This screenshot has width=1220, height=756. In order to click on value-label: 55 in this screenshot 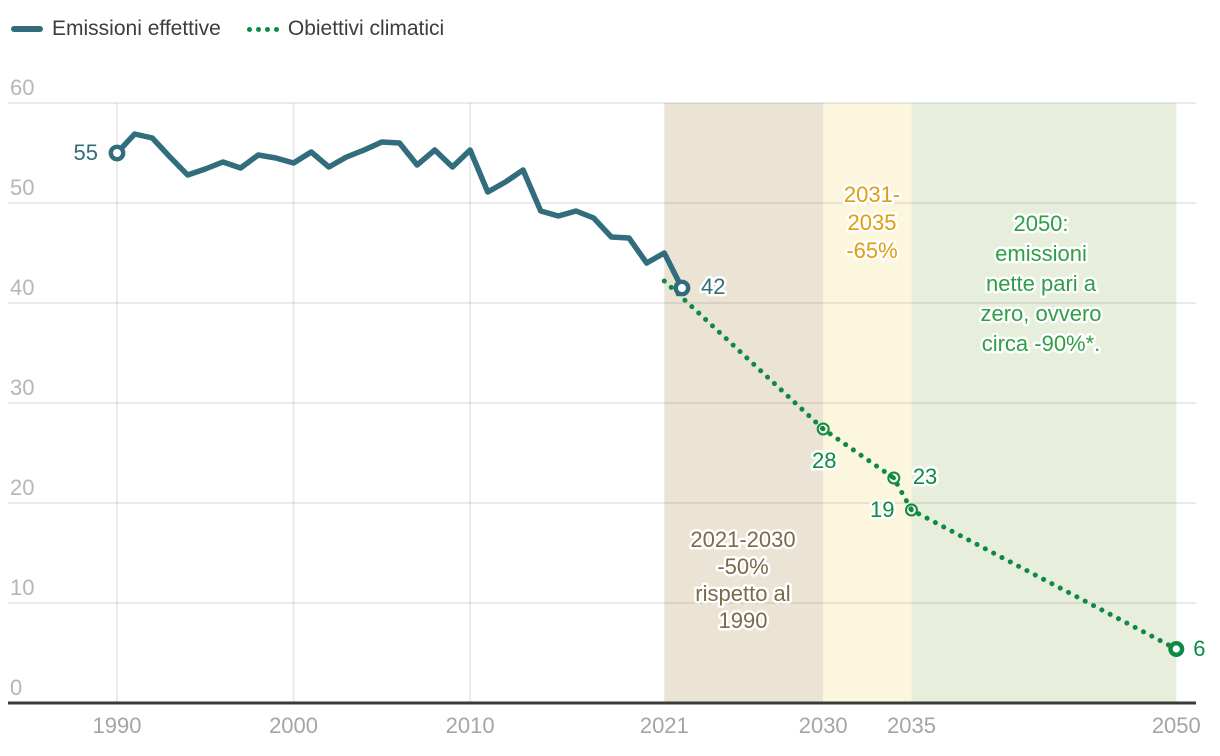, I will do `click(86, 152)`.